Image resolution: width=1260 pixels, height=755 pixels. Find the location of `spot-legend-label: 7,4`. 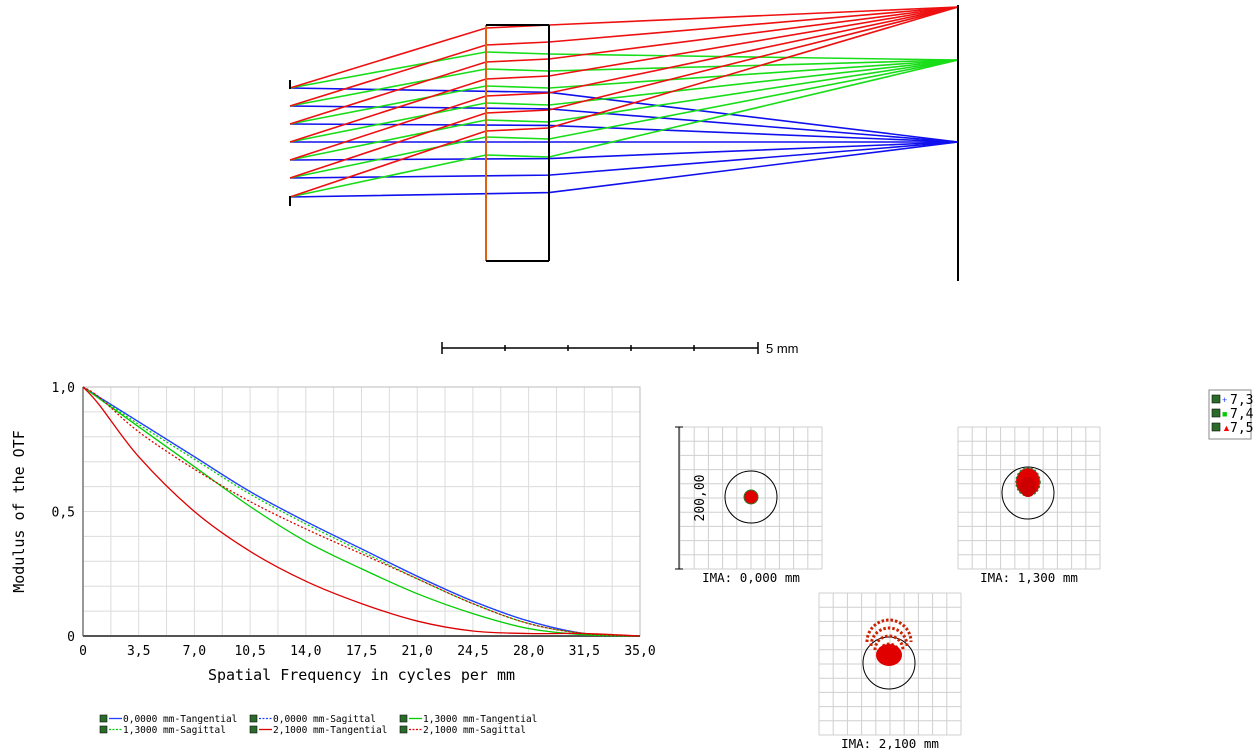

spot-legend-label: 7,4 is located at coordinates (1242, 414).